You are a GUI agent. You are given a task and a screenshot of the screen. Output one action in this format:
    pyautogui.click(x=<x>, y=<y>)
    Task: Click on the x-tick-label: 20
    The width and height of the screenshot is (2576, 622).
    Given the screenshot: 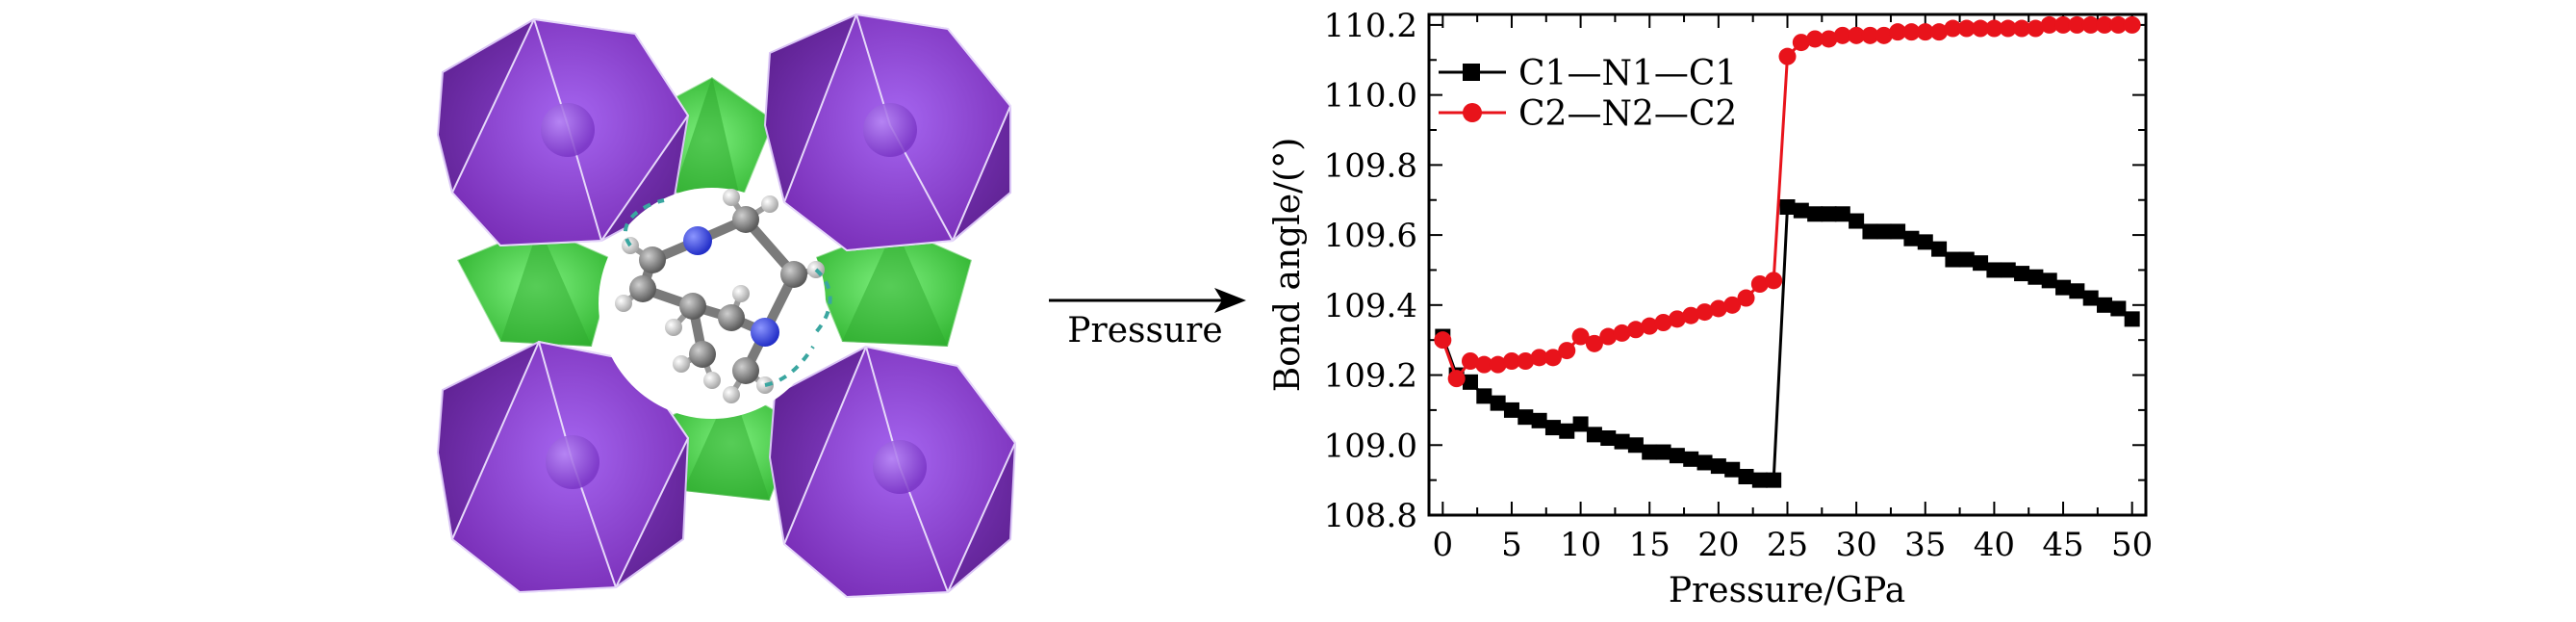 What is the action you would take?
    pyautogui.click(x=1718, y=545)
    